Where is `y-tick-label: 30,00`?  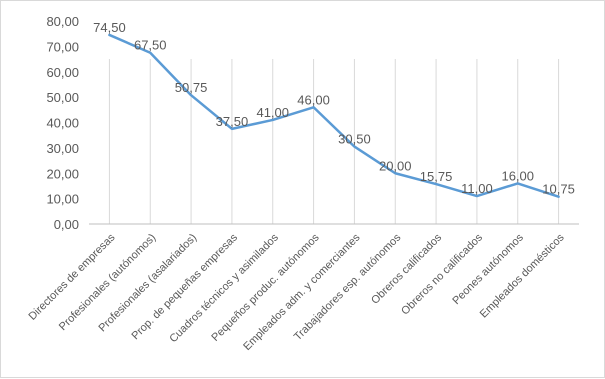 y-tick-label: 30,00 is located at coordinates (62, 148).